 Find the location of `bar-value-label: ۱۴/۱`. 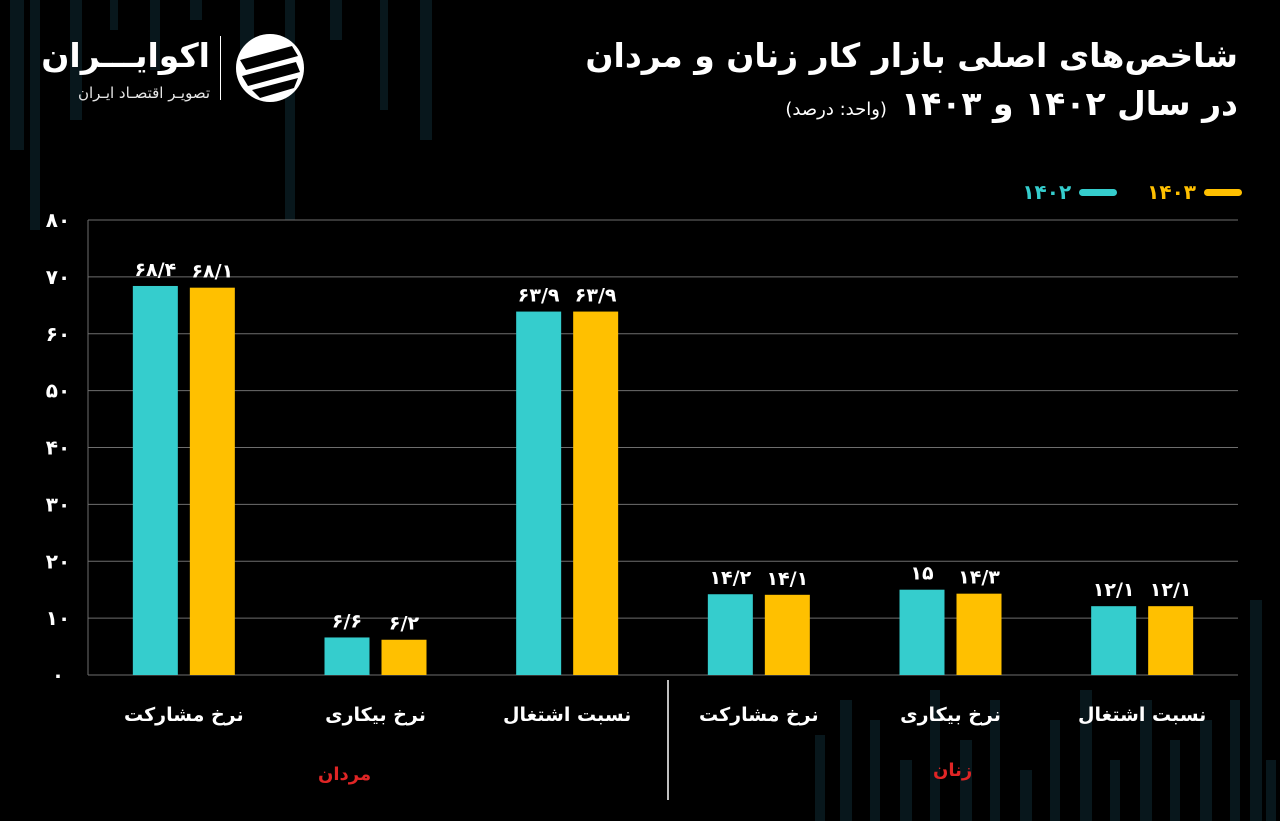

bar-value-label: ۱۴/۱ is located at coordinates (787, 579).